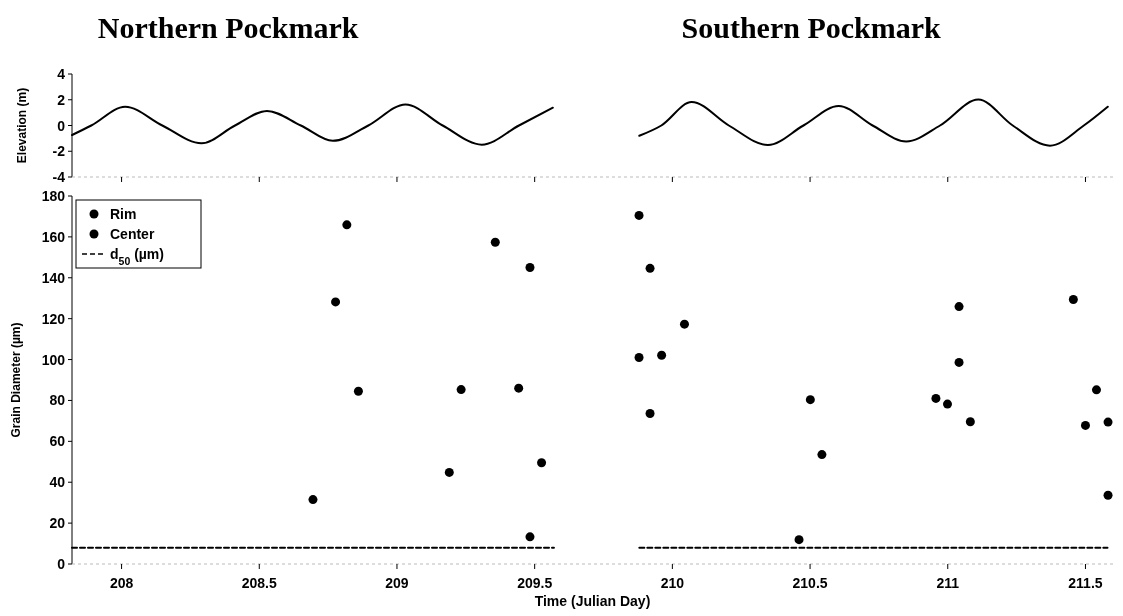  Describe the element at coordinates (810, 583) in the screenshot. I see `x-tick-label: 210.5` at that location.